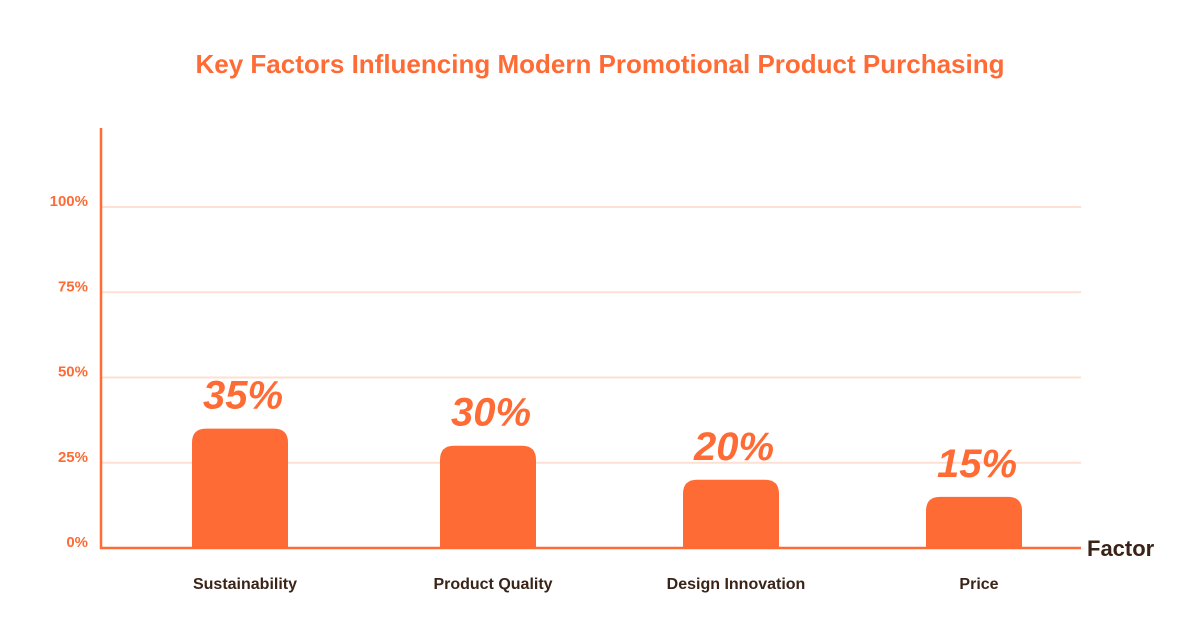 Image resolution: width=1200 pixels, height=628 pixels. I want to click on y-axis-ticks: 0% 25% 50% 75% 100%, so click(69, 372).